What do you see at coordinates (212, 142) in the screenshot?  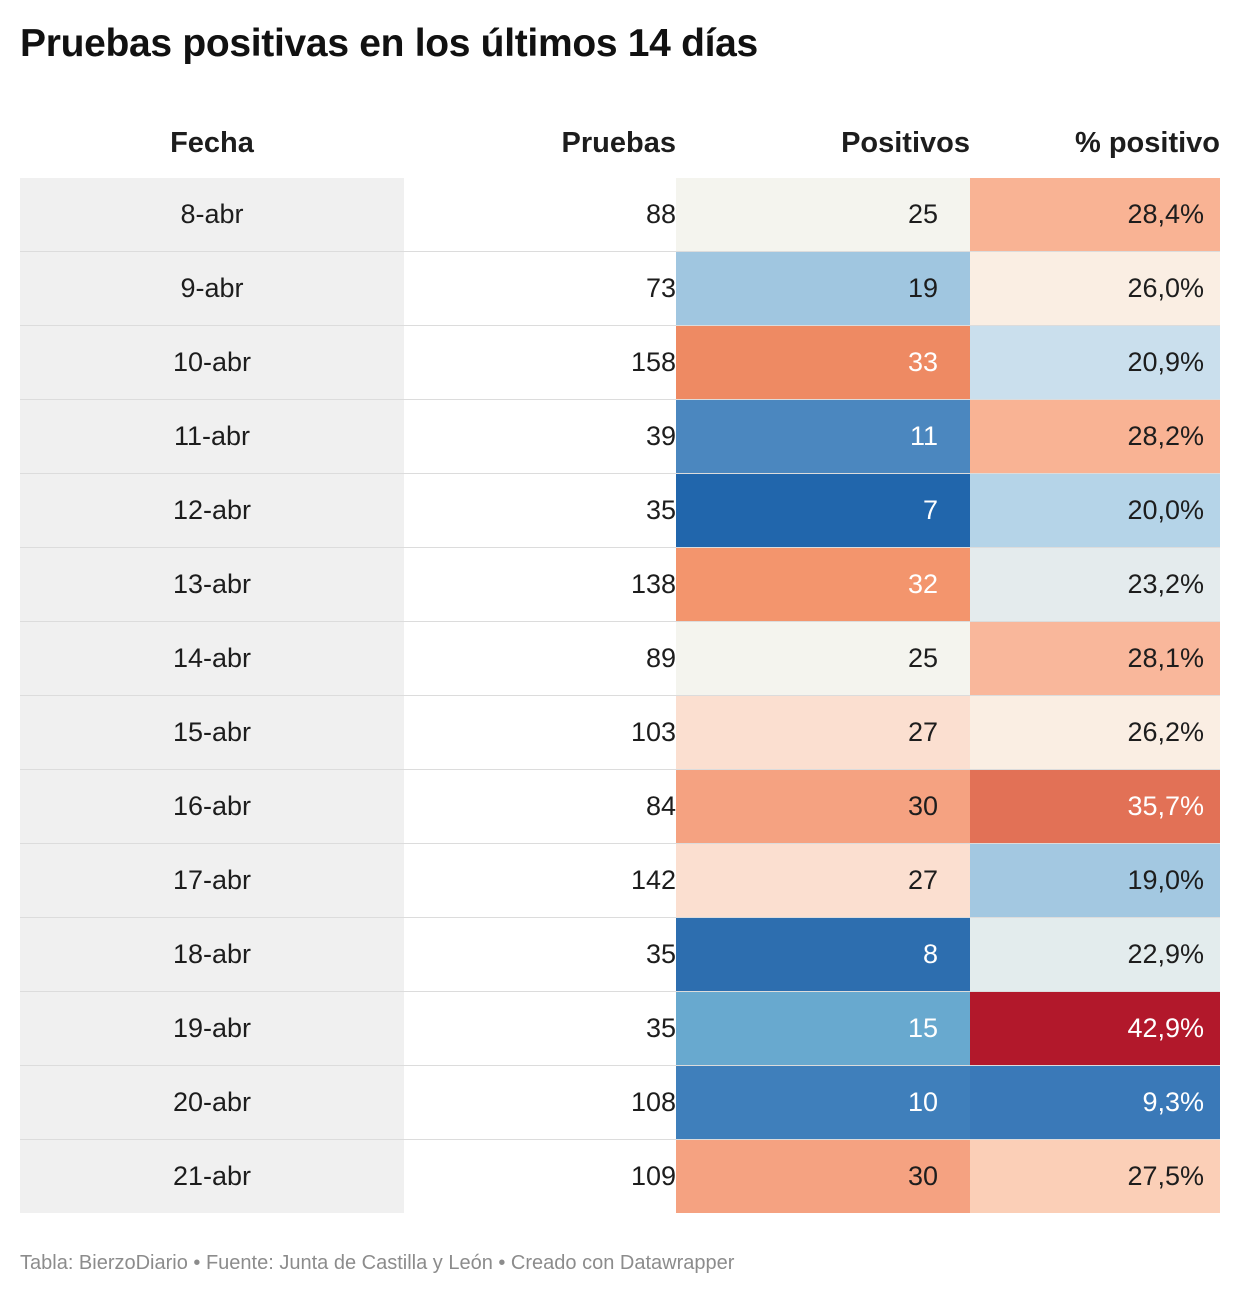 I see `column-header-fecha: Fecha` at bounding box center [212, 142].